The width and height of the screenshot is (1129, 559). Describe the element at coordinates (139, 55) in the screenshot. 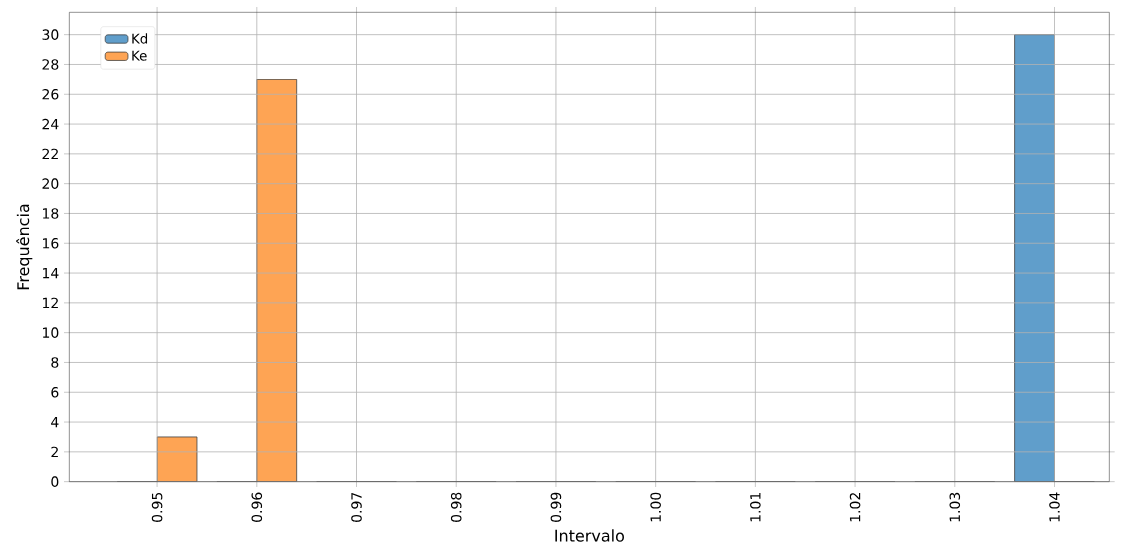

I see `legend-label: Ke` at that location.